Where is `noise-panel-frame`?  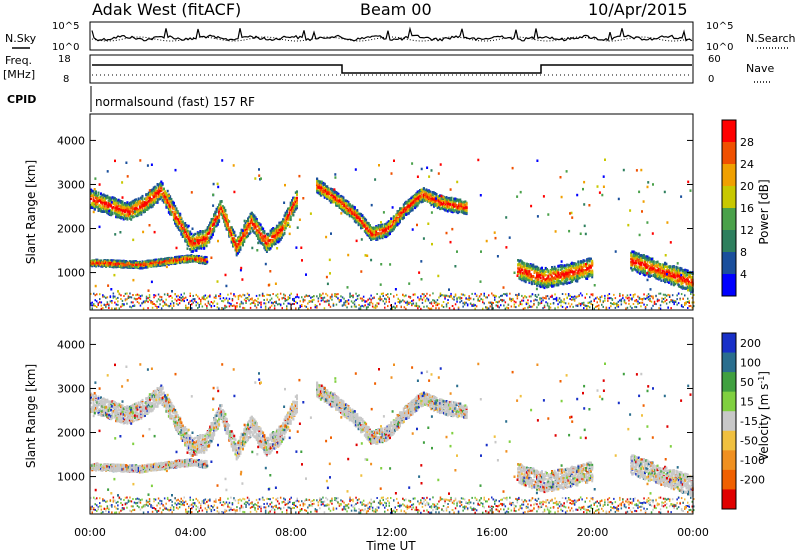 noise-panel-frame is located at coordinates (391, 36).